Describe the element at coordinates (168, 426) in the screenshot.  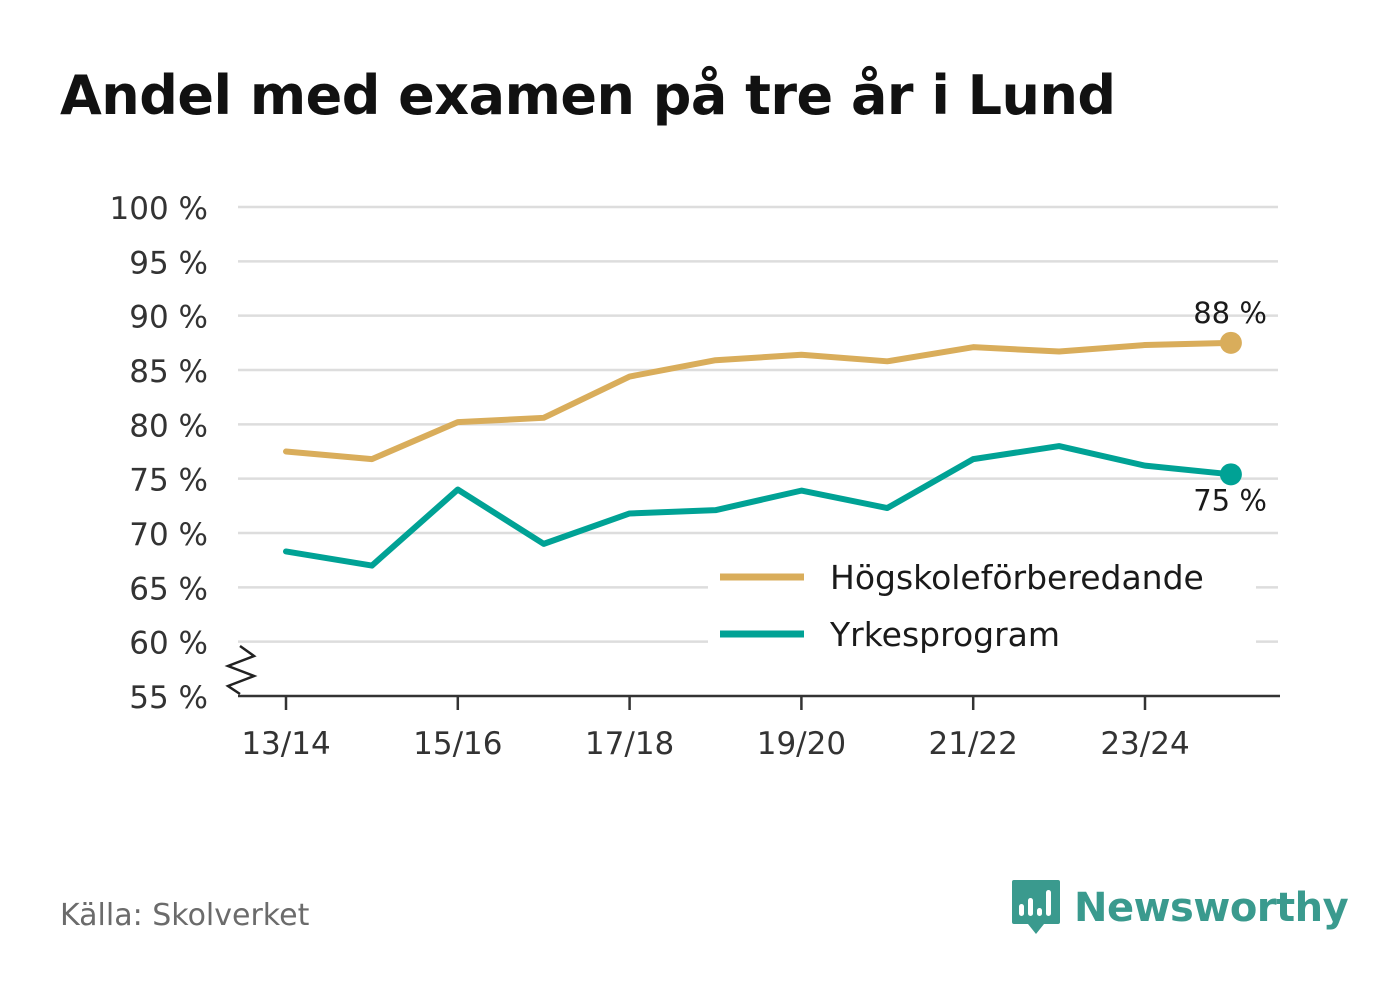
I see `y-tick-label: 80 %` at that location.